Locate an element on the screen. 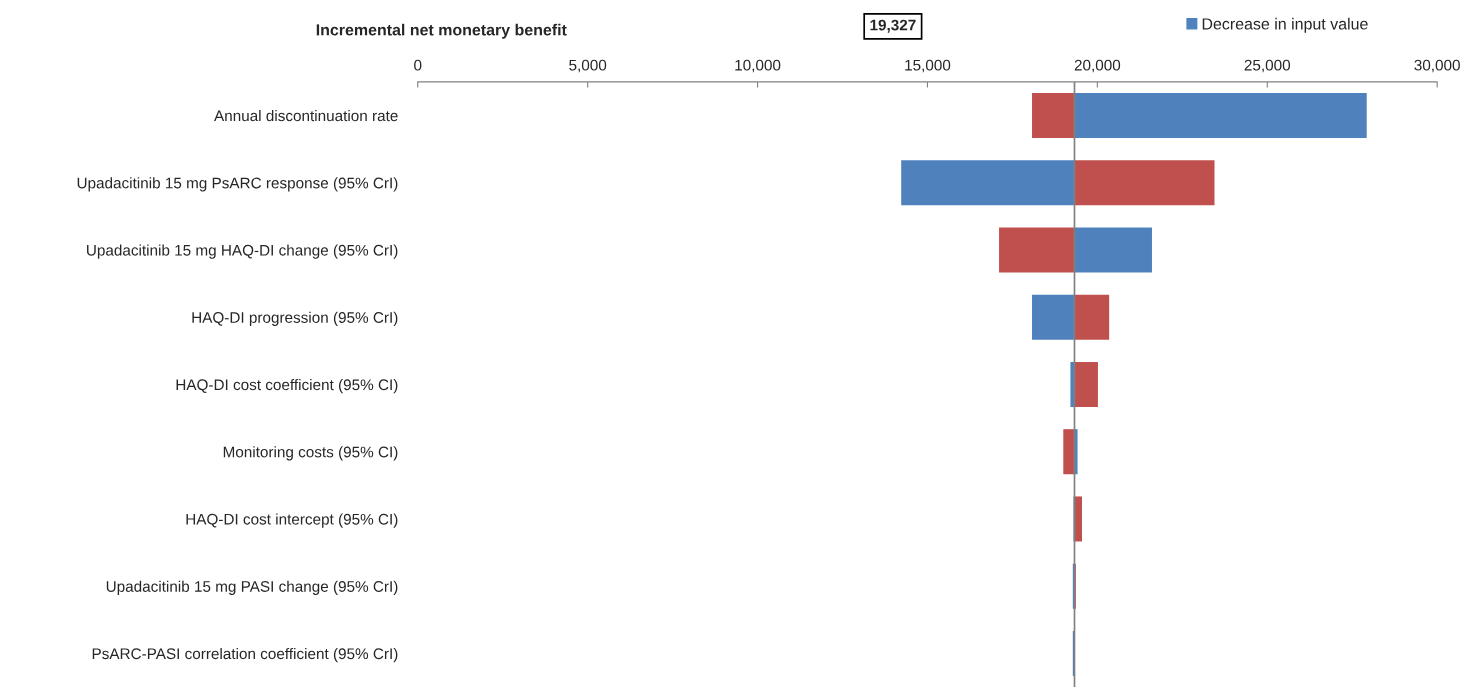 The image size is (1471, 694). x-tick-label: 5,000 is located at coordinates (588, 66).